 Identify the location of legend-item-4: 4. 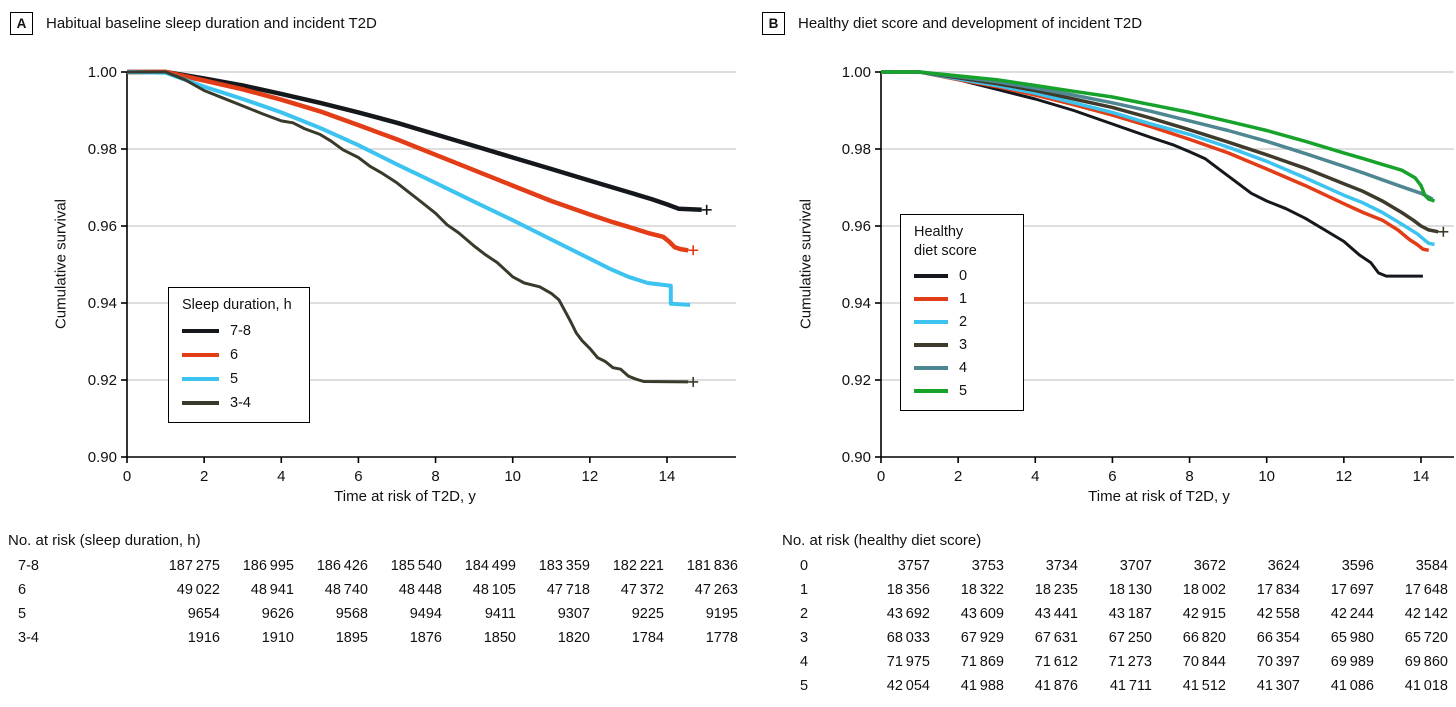
(964, 368).